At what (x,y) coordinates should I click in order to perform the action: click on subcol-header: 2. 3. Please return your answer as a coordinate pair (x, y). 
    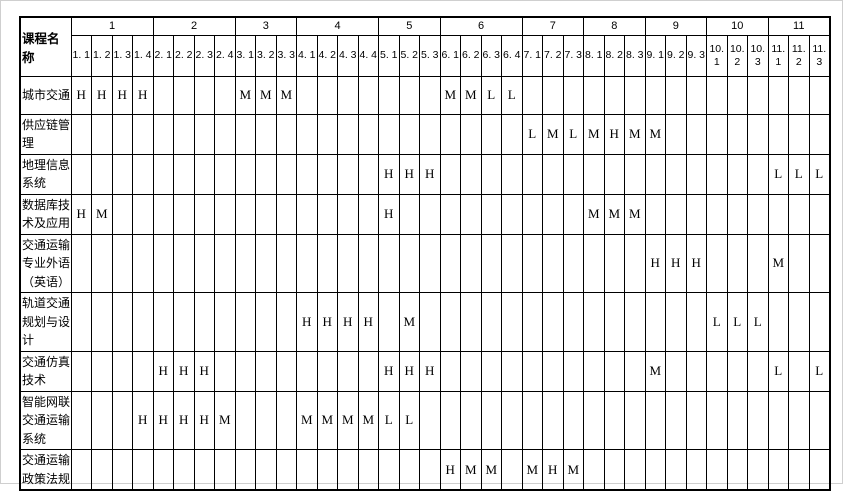
    Looking at the image, I should click on (204, 55).